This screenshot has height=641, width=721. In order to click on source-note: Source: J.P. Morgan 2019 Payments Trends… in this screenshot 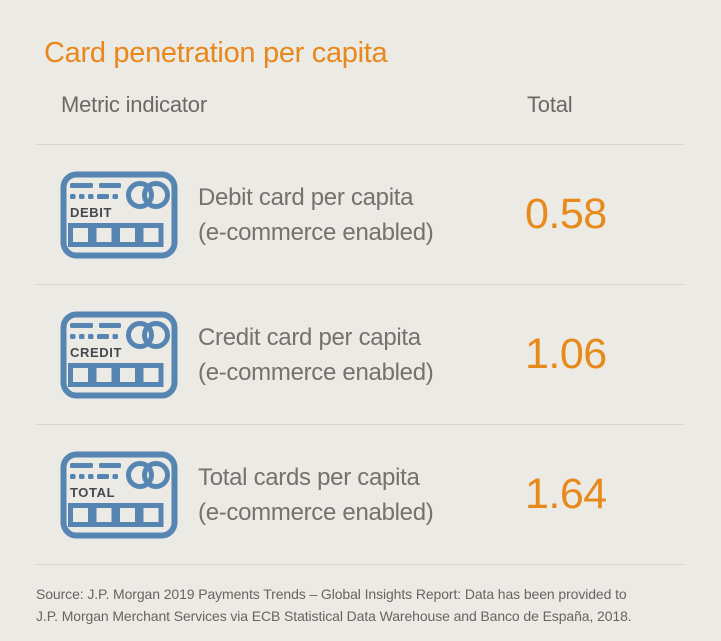, I will do `click(360, 605)`.